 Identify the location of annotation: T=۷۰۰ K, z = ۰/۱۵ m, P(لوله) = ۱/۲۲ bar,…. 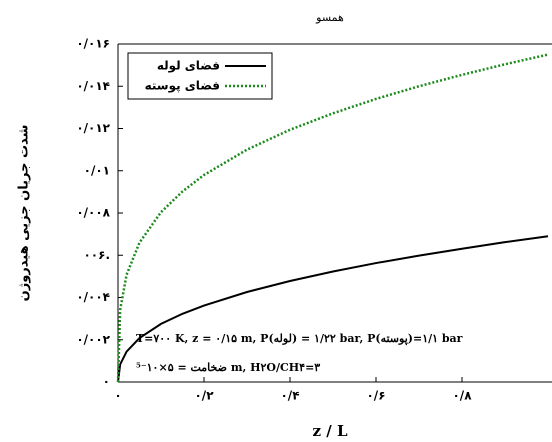
(299, 338).